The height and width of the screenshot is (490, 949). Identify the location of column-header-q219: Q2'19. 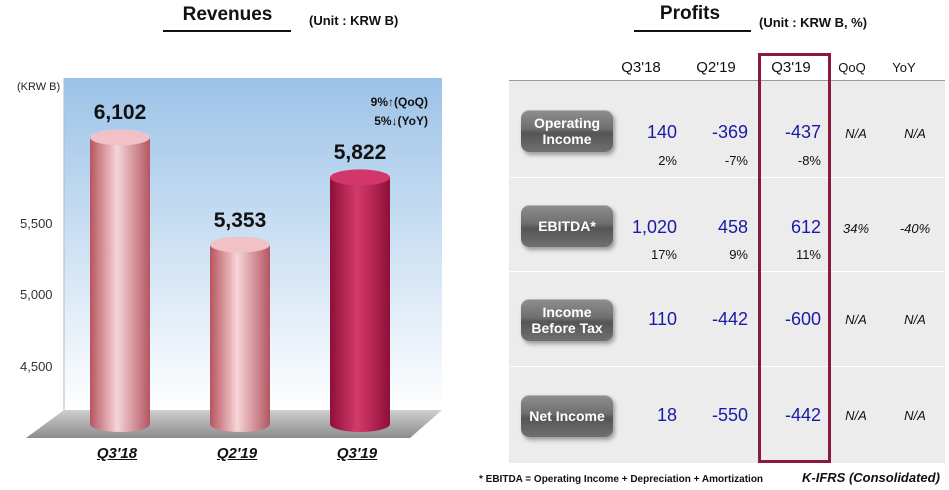
(716, 67).